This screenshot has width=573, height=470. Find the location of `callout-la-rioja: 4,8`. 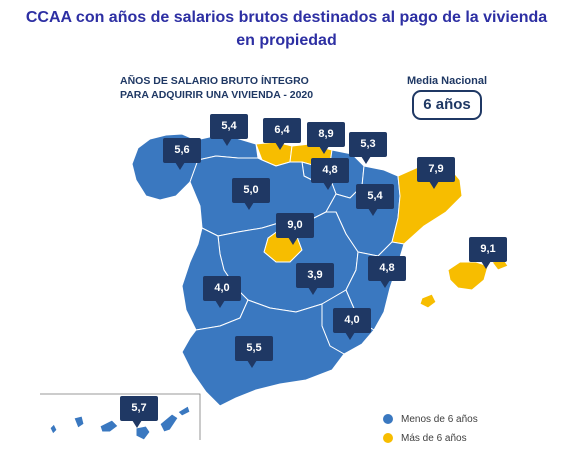

callout-la-rioja: 4,8 is located at coordinates (330, 174).